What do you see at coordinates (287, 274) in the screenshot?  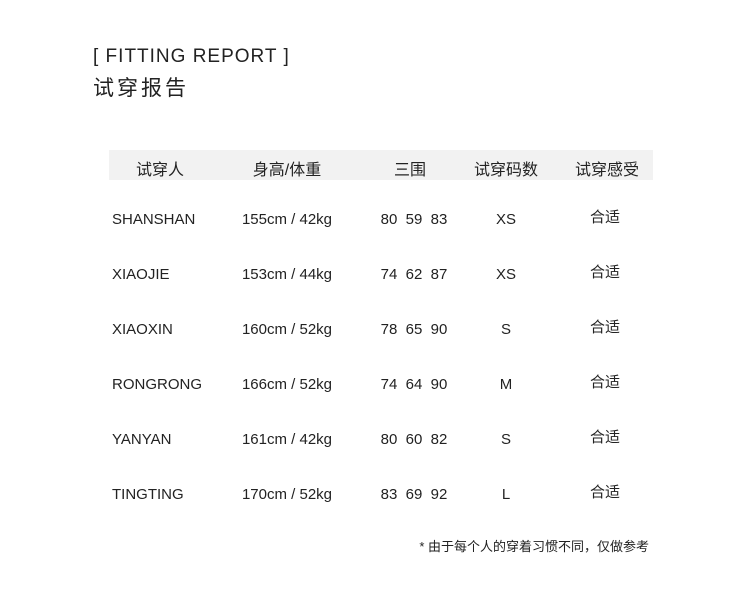 I see `height-weight: 153cm / 44kg` at bounding box center [287, 274].